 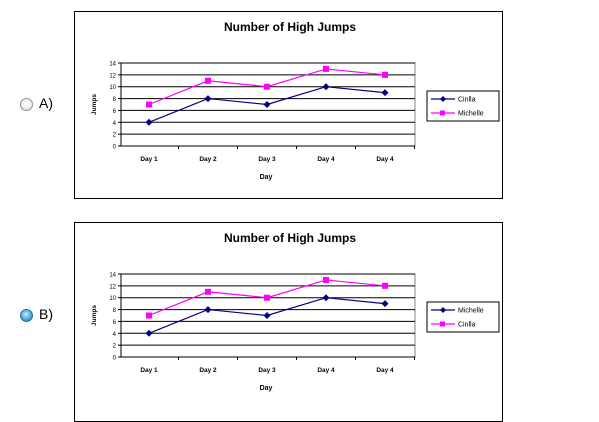 What do you see at coordinates (471, 114) in the screenshot?
I see `legend-label-1: Michelle` at bounding box center [471, 114].